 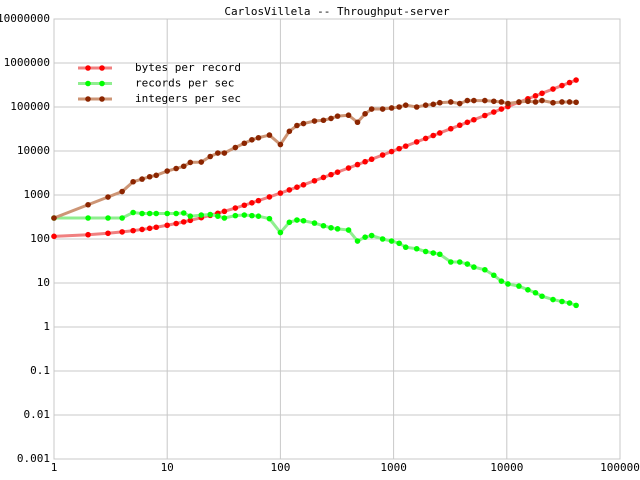 What do you see at coordinates (54, 467) in the screenshot?
I see `x-tick-label: 1` at bounding box center [54, 467].